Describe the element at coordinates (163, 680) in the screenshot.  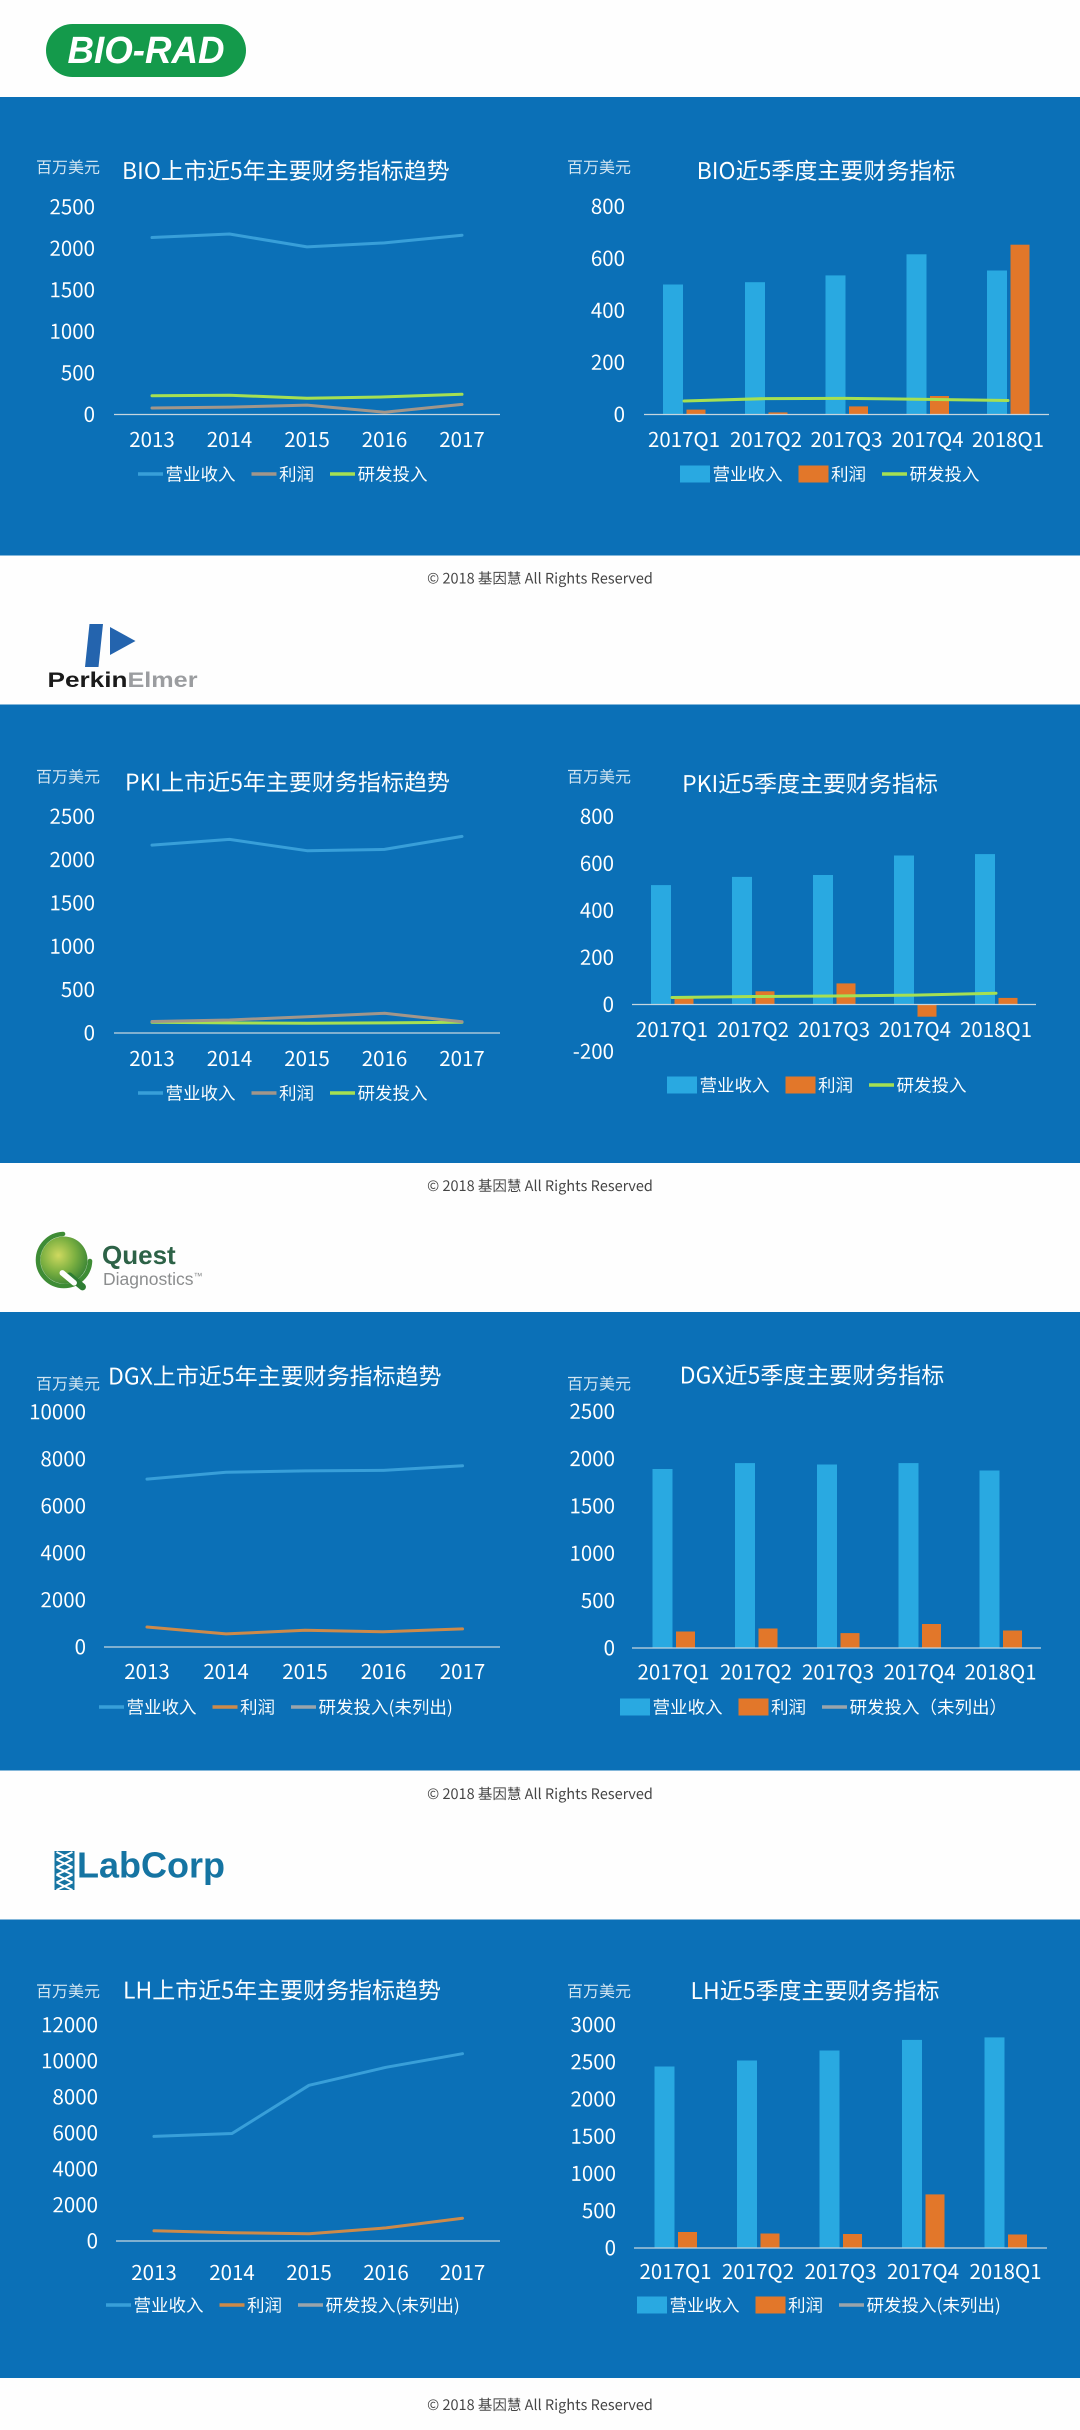
I see `svg-text: Elmer` at that location.